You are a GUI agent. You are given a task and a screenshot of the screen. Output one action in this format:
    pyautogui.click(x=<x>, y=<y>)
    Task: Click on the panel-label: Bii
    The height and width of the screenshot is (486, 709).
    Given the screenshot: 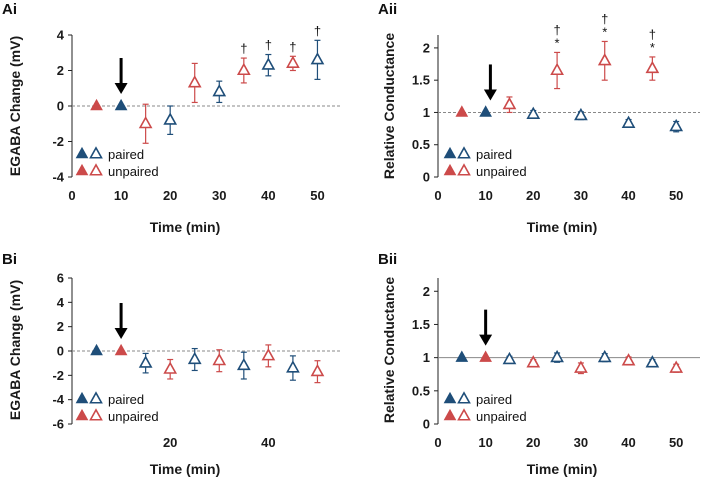 What is the action you would take?
    pyautogui.click(x=387, y=259)
    